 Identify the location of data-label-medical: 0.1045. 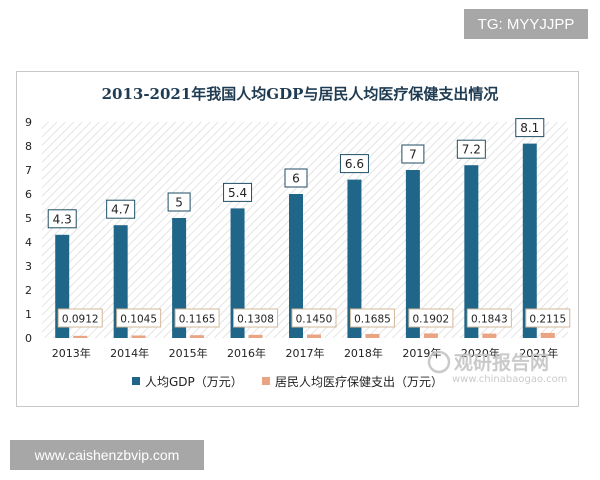
(138, 320).